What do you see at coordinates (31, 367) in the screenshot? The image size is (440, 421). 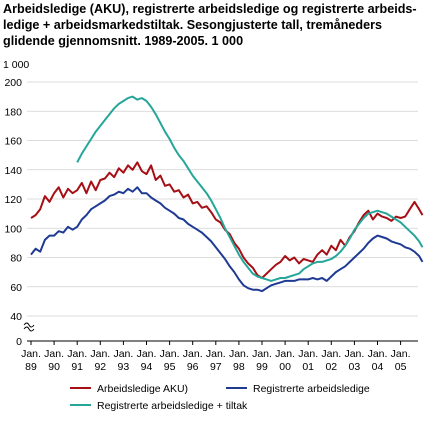 I see `x-tick-label-year: 89` at bounding box center [31, 367].